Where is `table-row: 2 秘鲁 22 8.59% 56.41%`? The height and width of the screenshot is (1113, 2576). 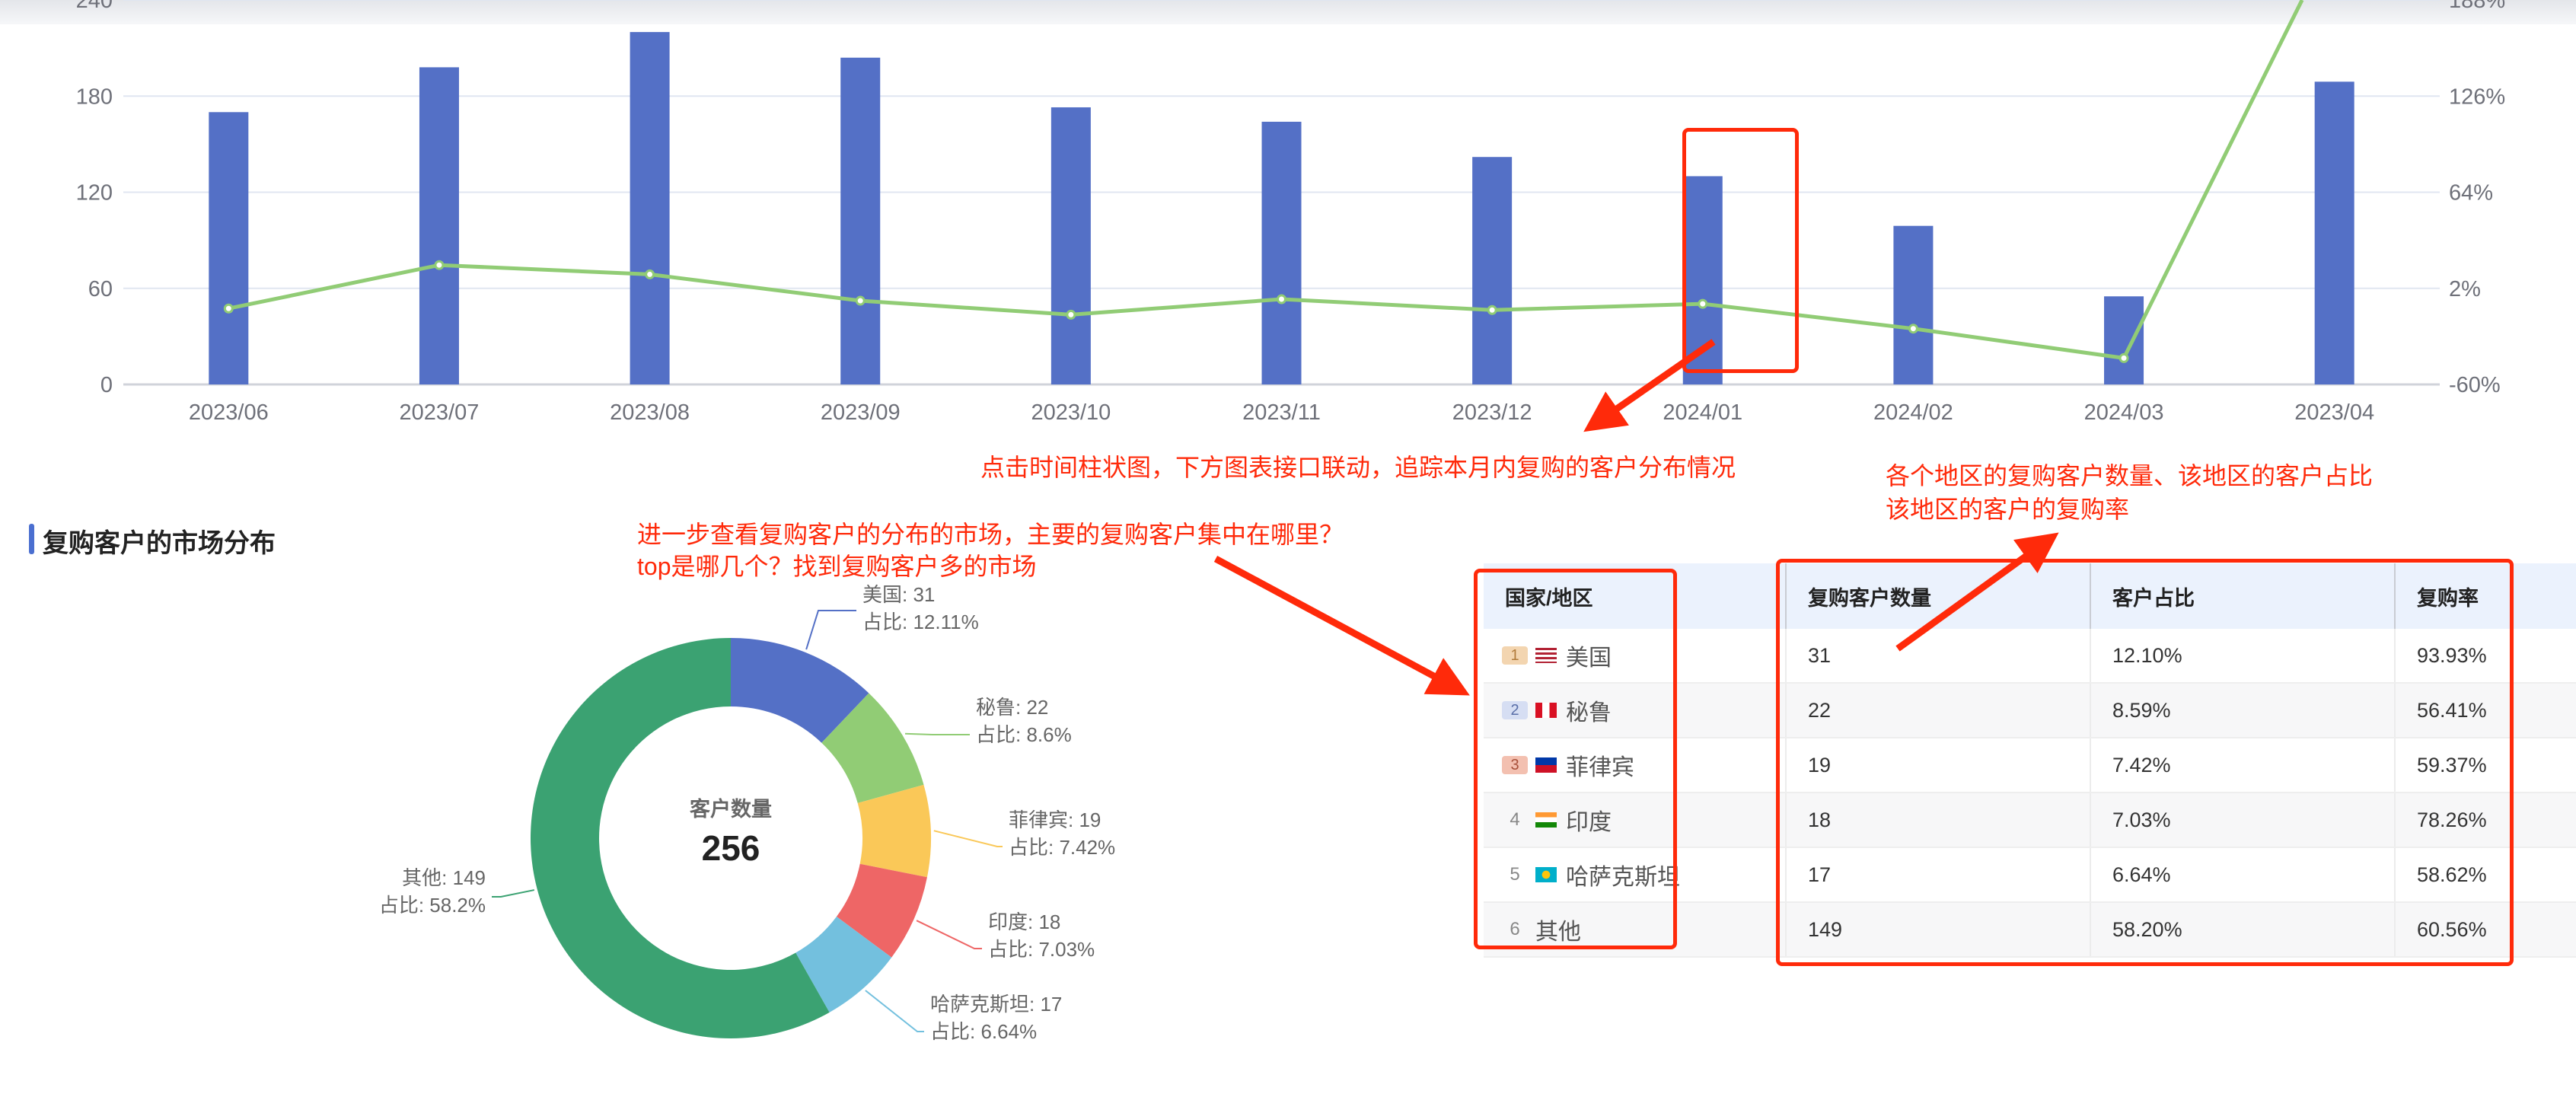 table-row: 2 秘鲁 22 8.59% 56.41% is located at coordinates (2030, 710).